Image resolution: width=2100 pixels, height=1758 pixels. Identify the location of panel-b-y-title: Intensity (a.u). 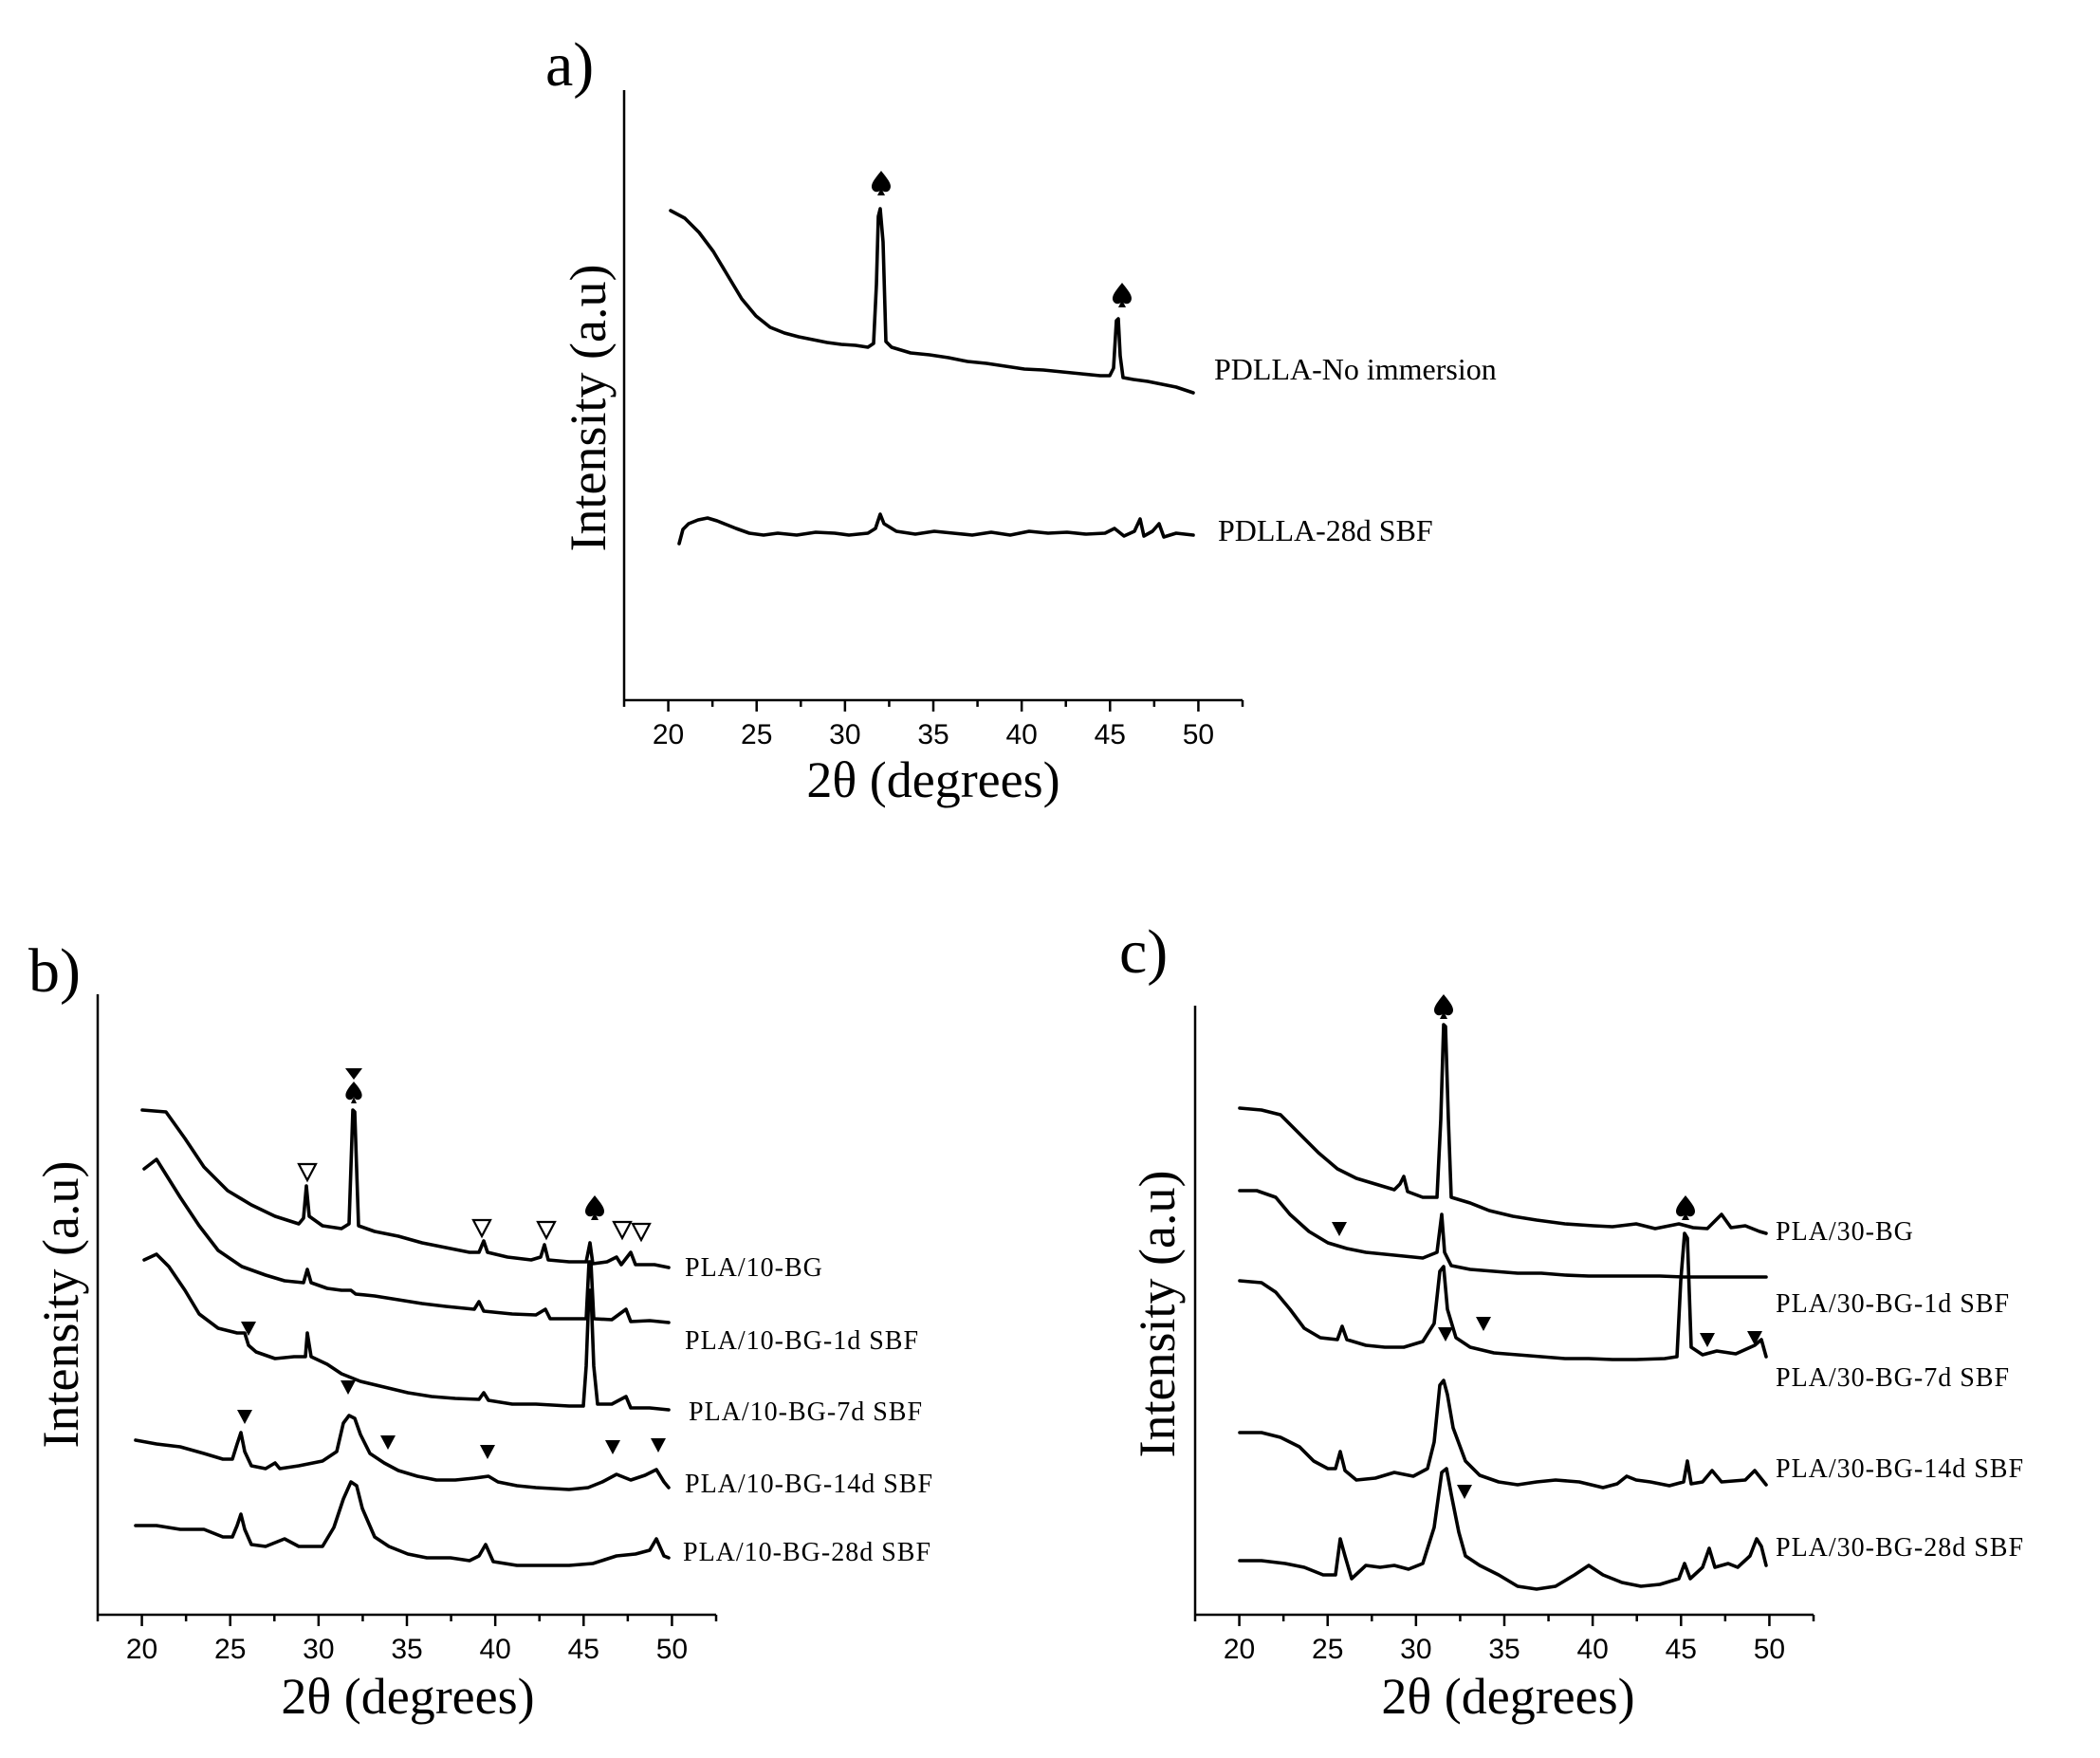
(61, 1305).